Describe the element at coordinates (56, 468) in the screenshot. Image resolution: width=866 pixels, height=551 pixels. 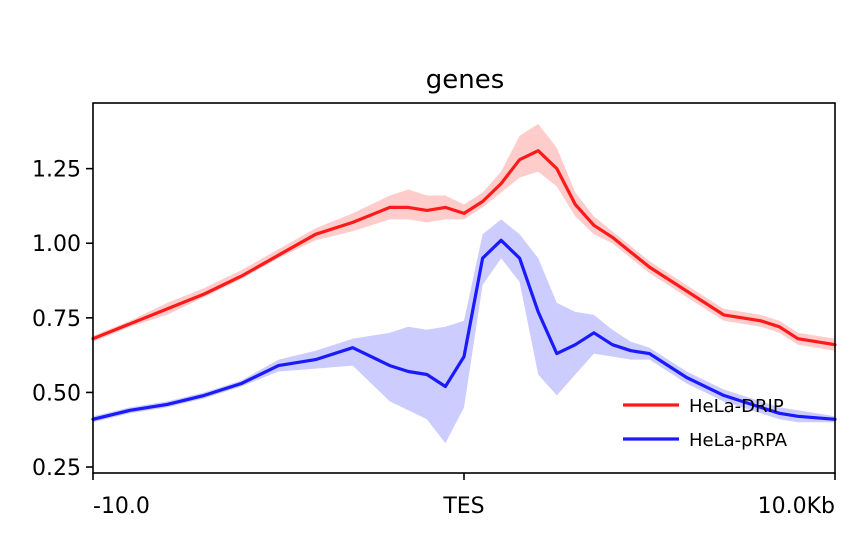
I see `y-tick-label: 0.25` at that location.